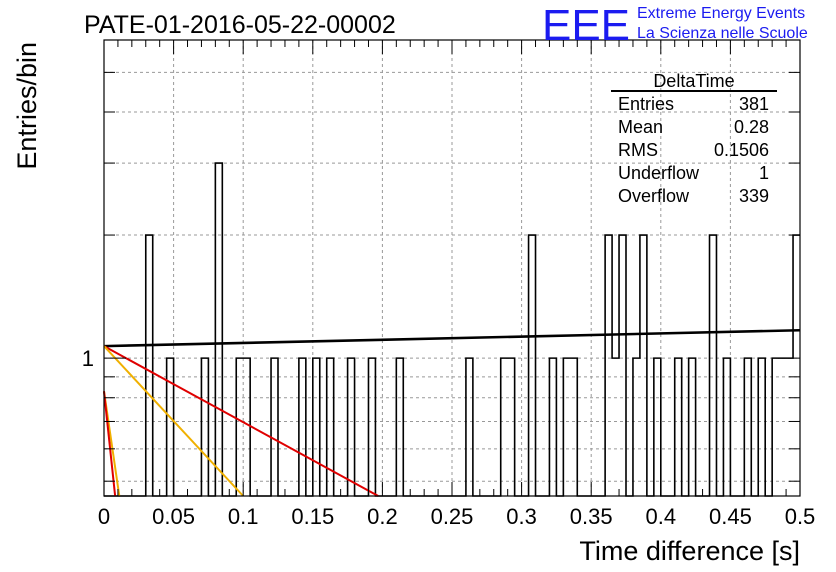  Describe the element at coordinates (382, 516) in the screenshot. I see `x-tick-label: 0.2` at that location.